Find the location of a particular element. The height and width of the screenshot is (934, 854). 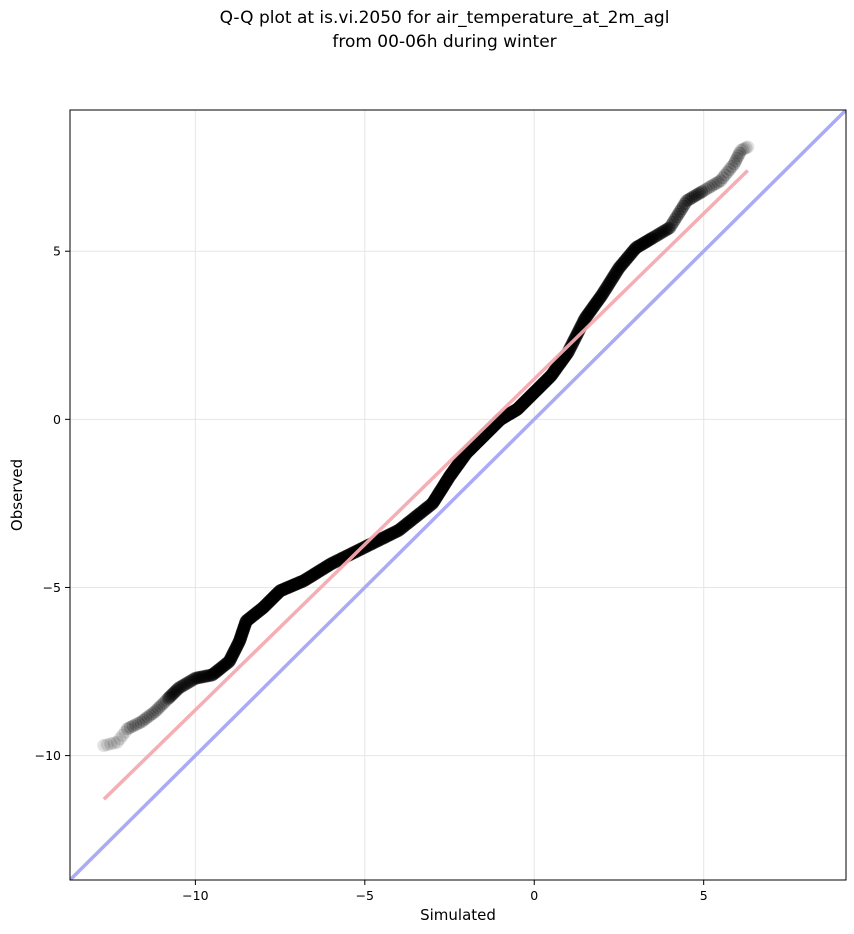

x-tick-label: 0 is located at coordinates (534, 895).